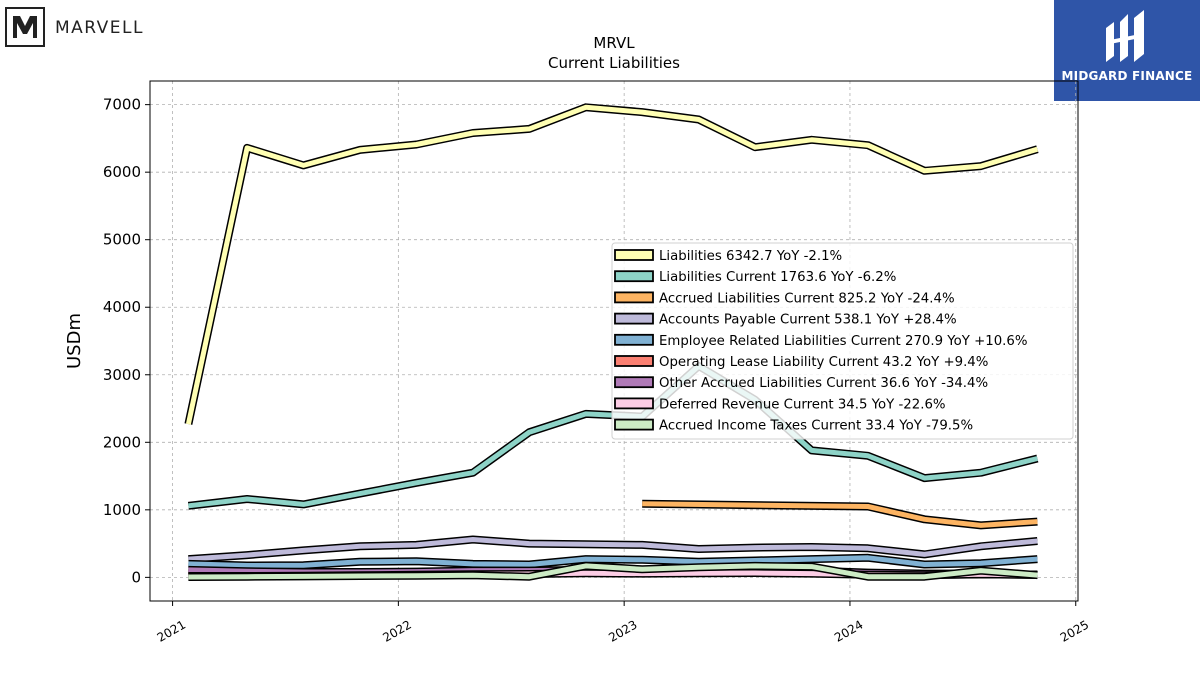 This screenshot has width=1200, height=675. Describe the element at coordinates (1127, 76) in the screenshot. I see `midgard-brand-name: MIDGARD FINANCE` at that location.